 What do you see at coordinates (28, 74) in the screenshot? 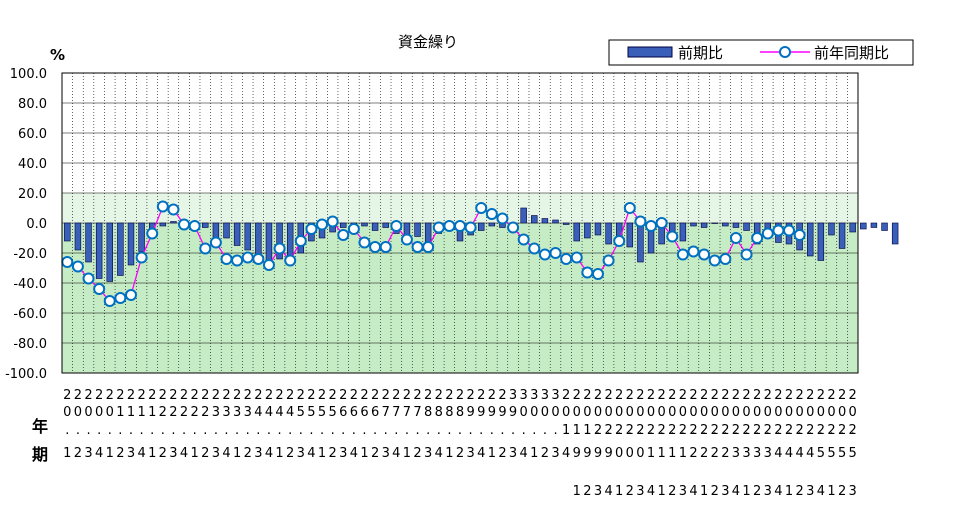
I see `y-tick-label: 100.0` at bounding box center [28, 74].